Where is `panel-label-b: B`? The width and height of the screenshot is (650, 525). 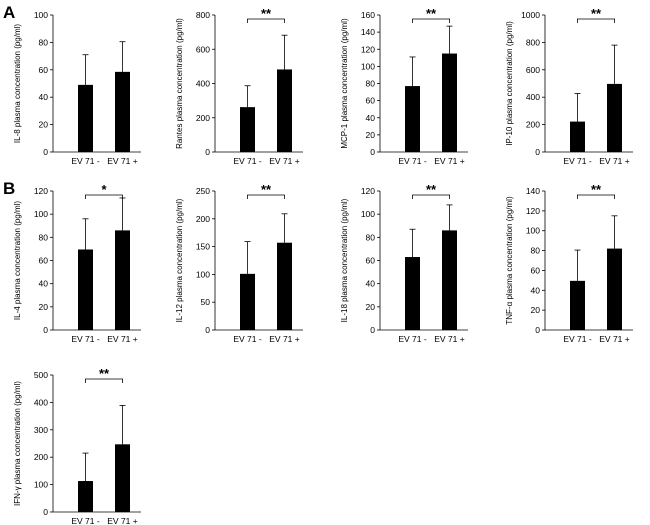
panel-label-b: B is located at coordinates (9, 188).